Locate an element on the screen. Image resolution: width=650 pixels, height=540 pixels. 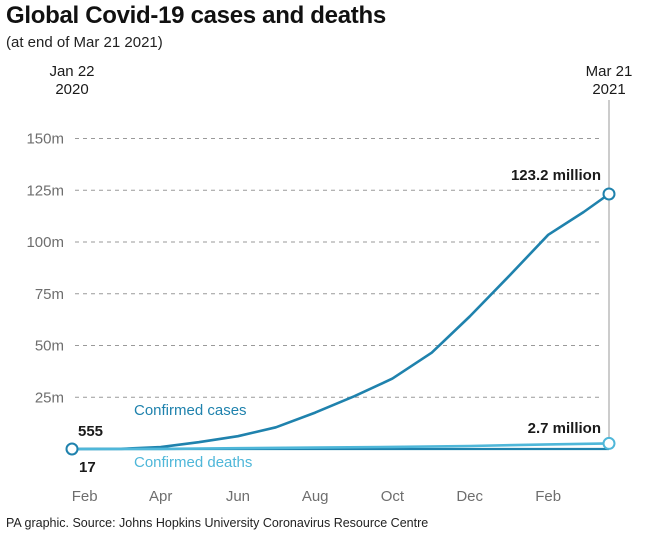
x-tick-label: Aug is located at coordinates (315, 496).